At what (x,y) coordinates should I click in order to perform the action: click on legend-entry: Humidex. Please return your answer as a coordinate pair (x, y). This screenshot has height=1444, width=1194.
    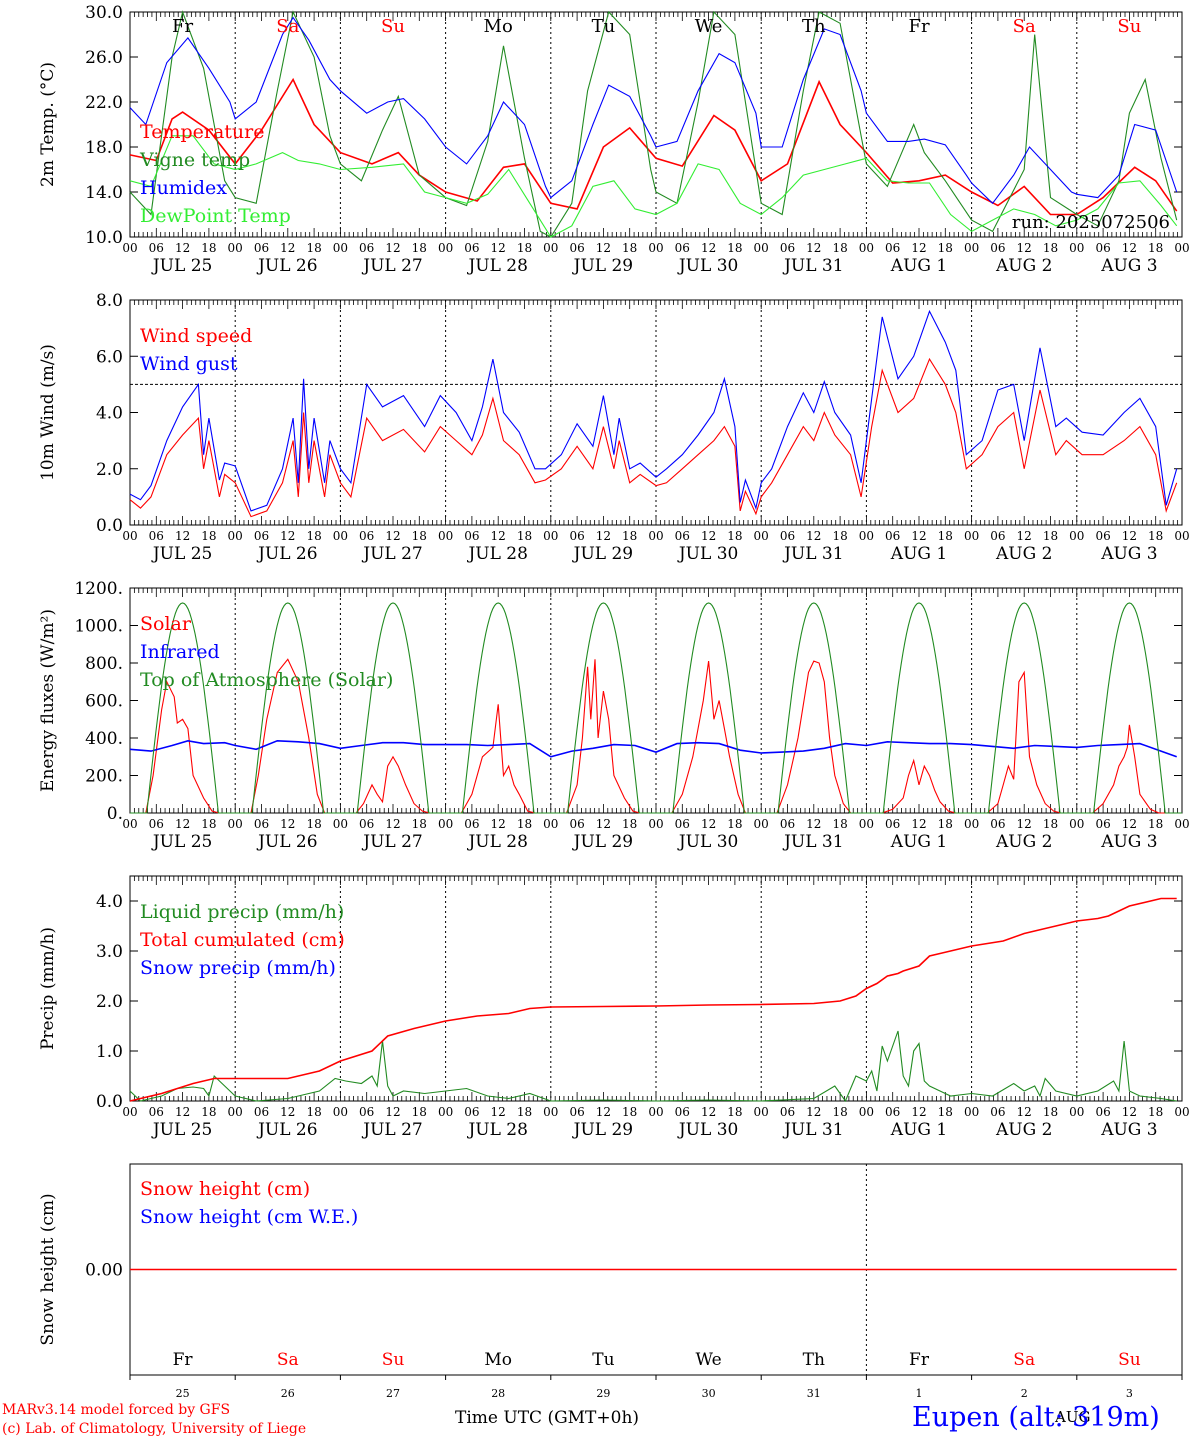
    Looking at the image, I should click on (183, 188).